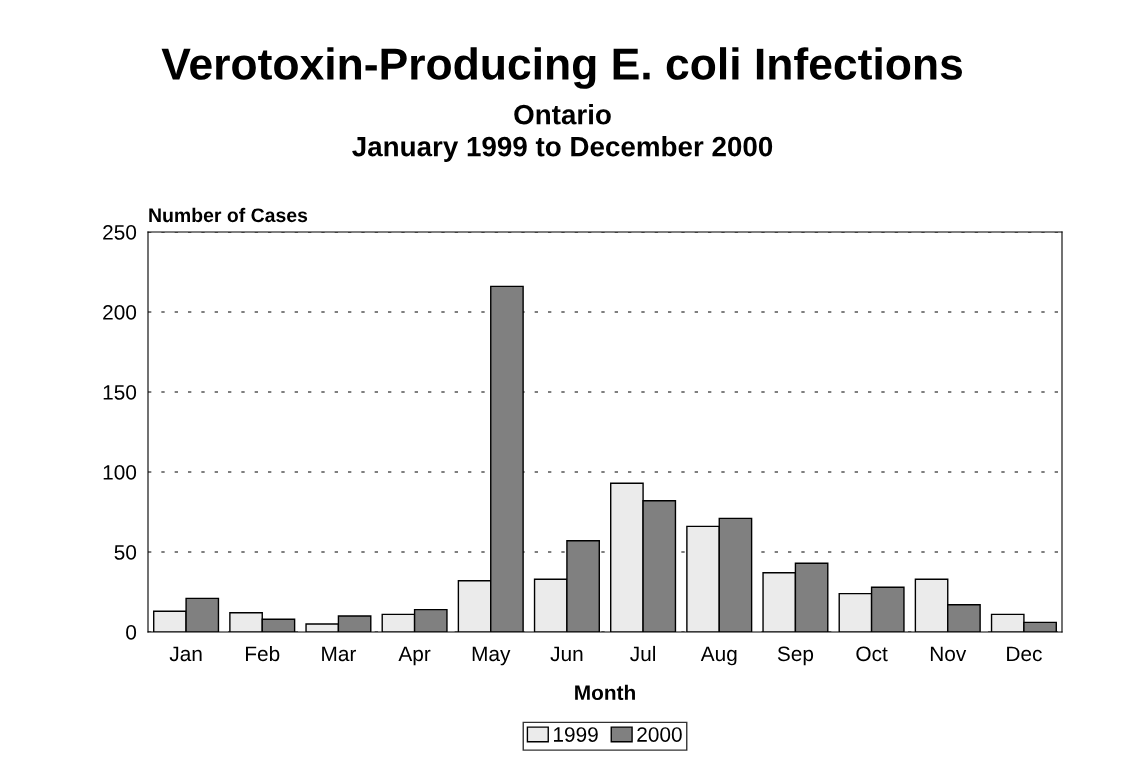  I want to click on x-tick-label: Apr, so click(414, 656).